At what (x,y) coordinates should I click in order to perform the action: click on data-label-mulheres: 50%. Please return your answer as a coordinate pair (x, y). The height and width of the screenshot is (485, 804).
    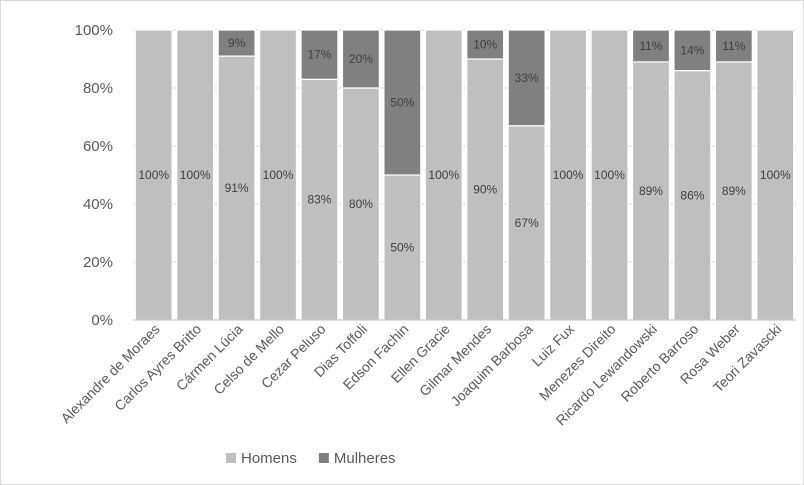
    Looking at the image, I should click on (402, 103).